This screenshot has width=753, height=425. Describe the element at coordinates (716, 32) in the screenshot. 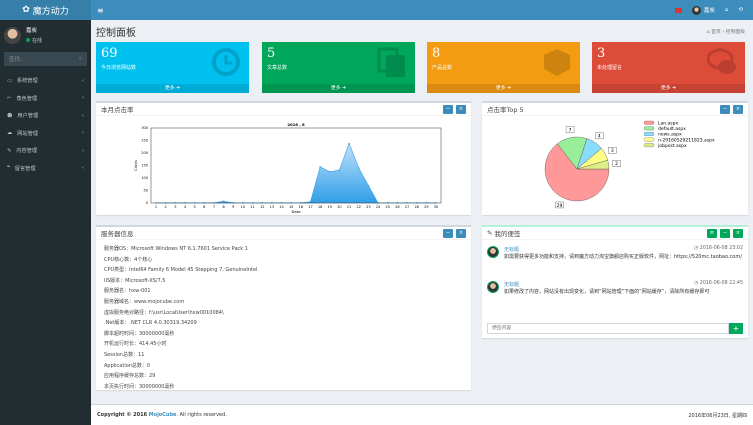

I see `breadcrumb-home: 首页` at that location.